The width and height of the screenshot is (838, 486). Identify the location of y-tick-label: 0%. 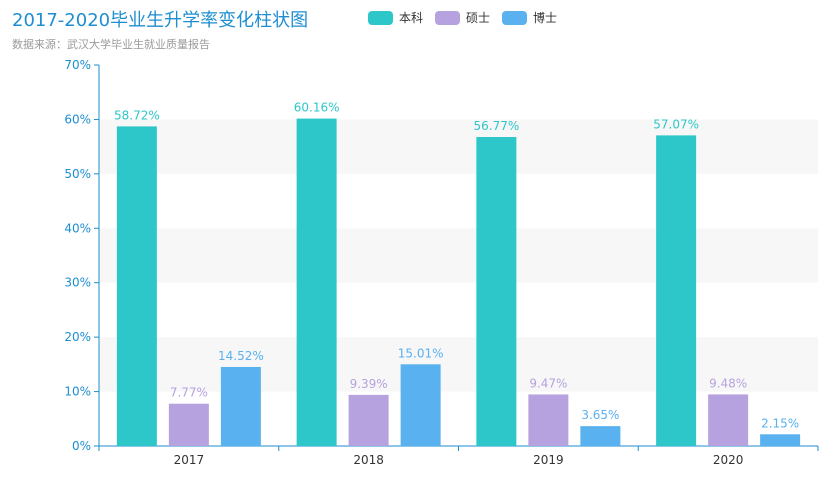
(81, 446).